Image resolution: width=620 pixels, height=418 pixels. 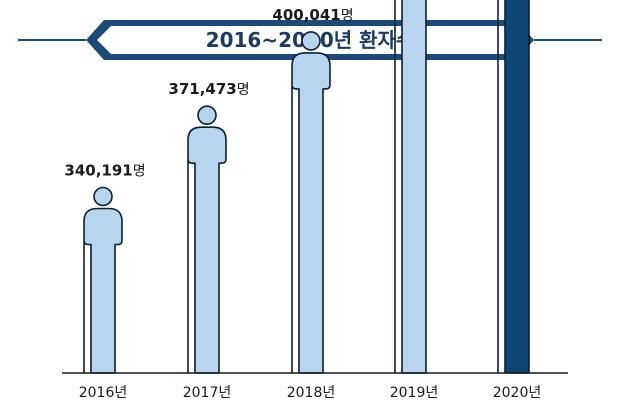 I want to click on value-number: 400,041, so click(x=306, y=15).